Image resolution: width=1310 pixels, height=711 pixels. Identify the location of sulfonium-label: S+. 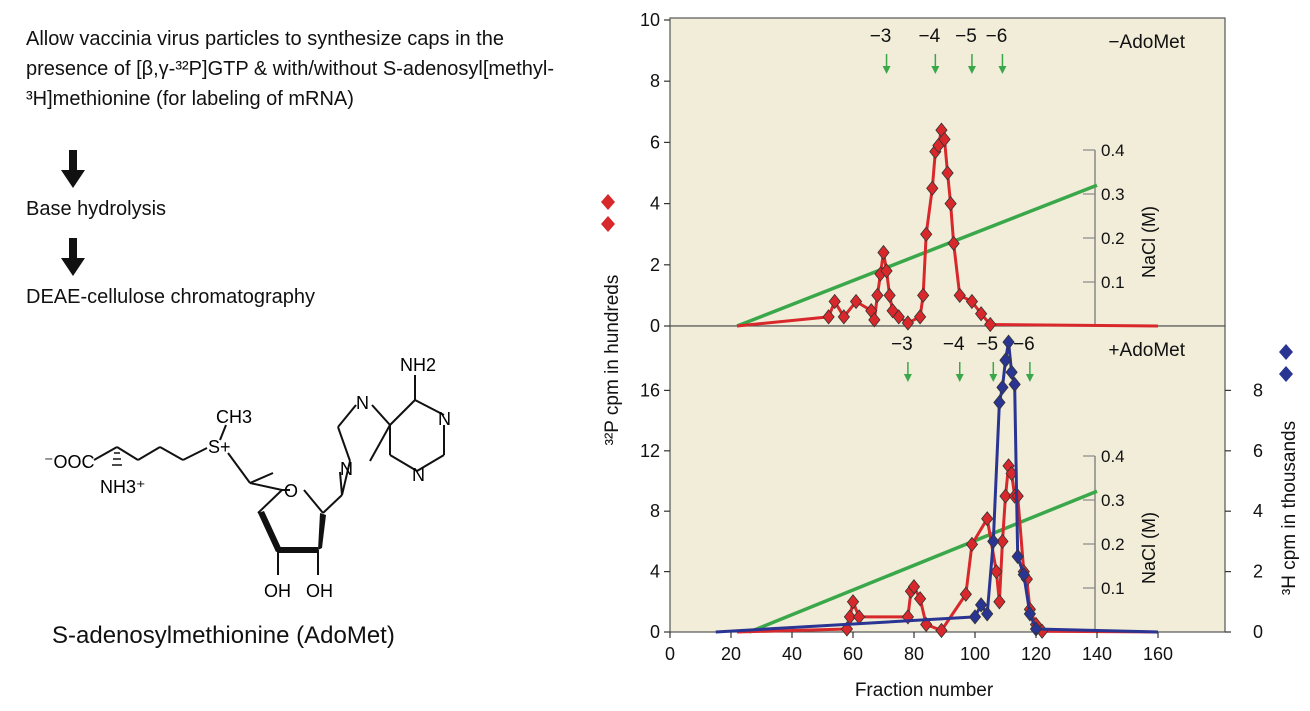
(219, 447).